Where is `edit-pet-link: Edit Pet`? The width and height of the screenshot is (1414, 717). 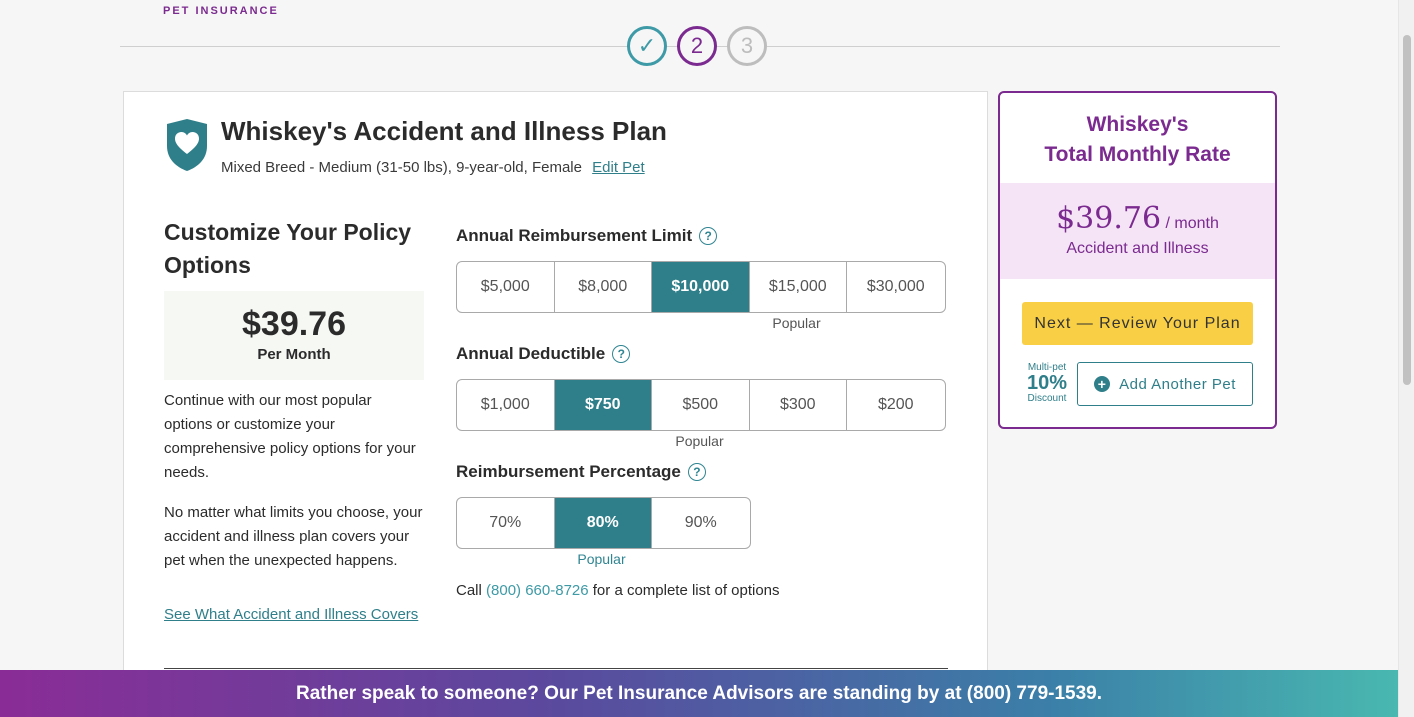 edit-pet-link: Edit Pet is located at coordinates (618, 167).